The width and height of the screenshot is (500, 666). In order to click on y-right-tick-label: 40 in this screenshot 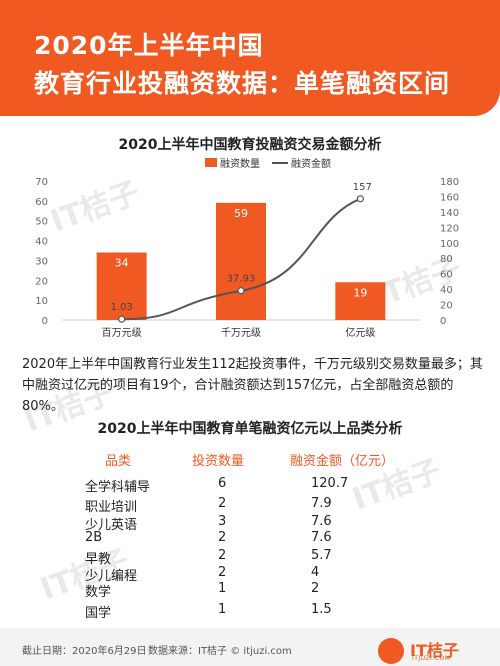, I will do `click(446, 290)`.